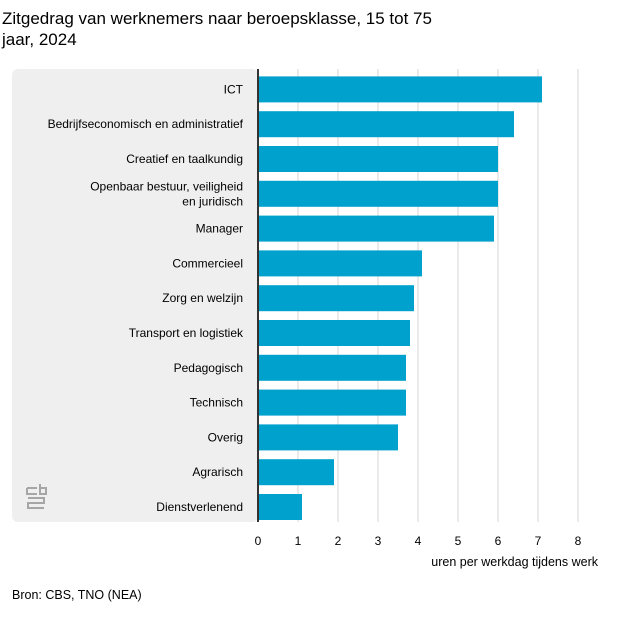 Image resolution: width=626 pixels, height=626 pixels. Describe the element at coordinates (225, 437) in the screenshot. I see `category-label-10: Overig` at that location.